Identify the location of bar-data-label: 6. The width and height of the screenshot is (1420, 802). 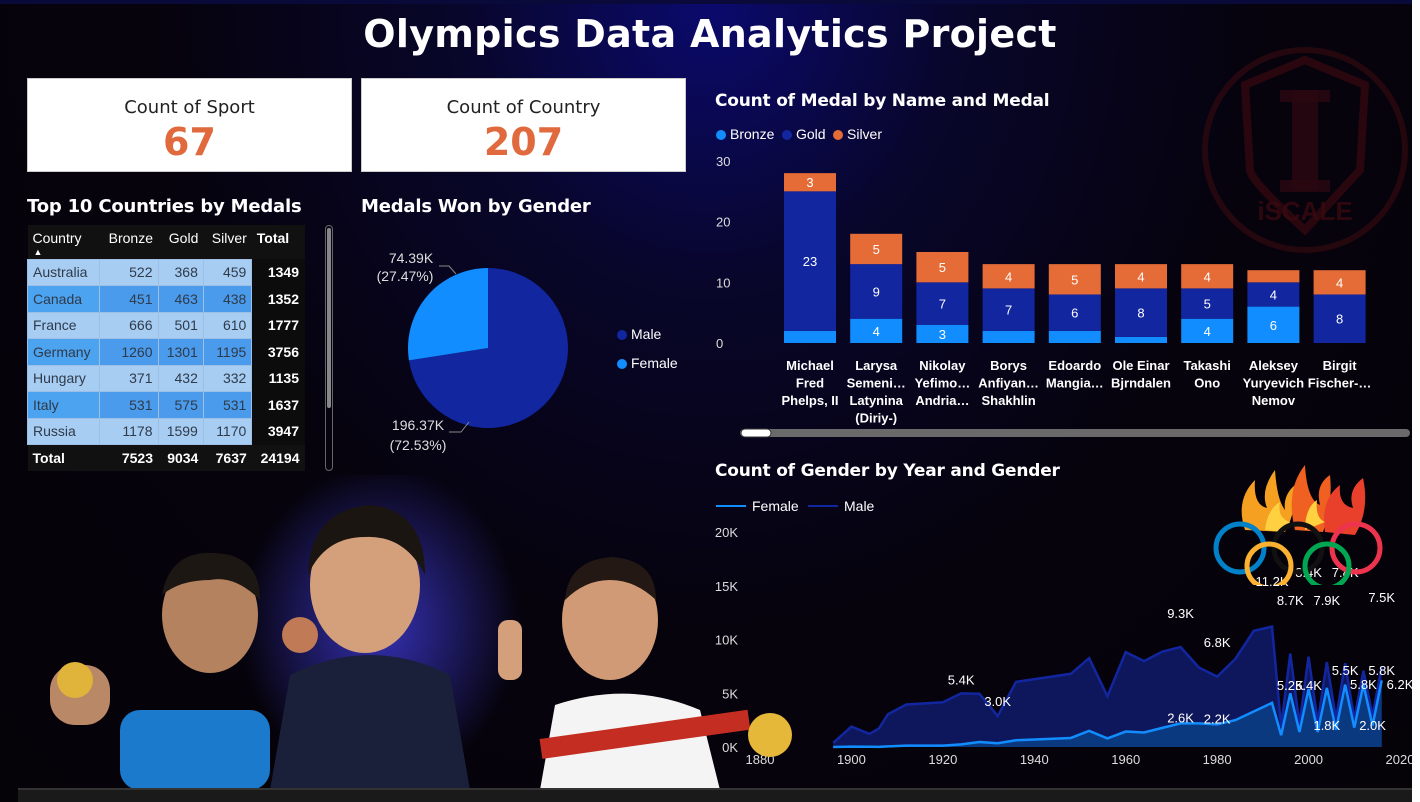
(1273, 325).